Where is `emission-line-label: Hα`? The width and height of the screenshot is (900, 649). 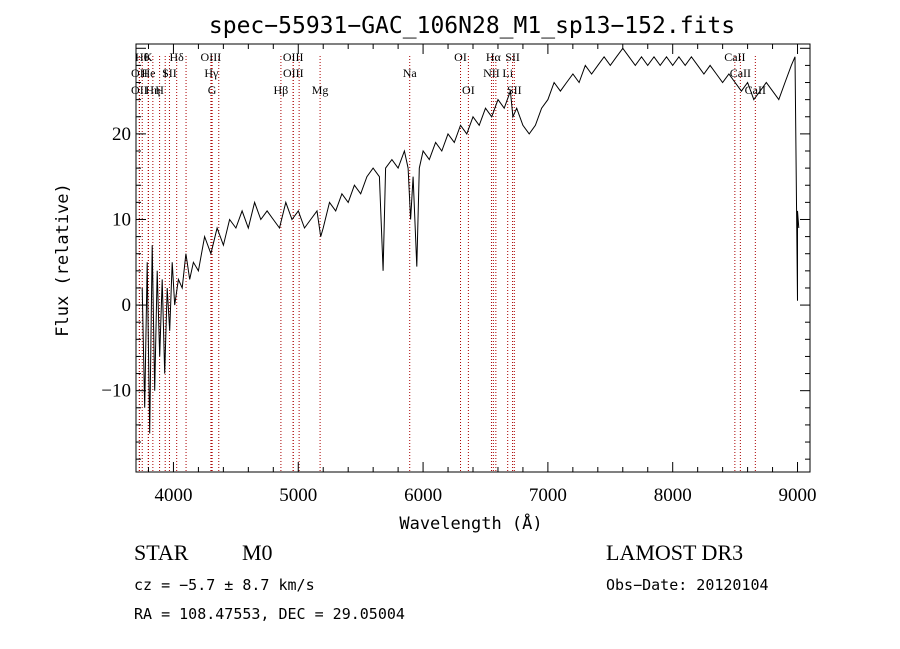 emission-line-label: Hα is located at coordinates (494, 57).